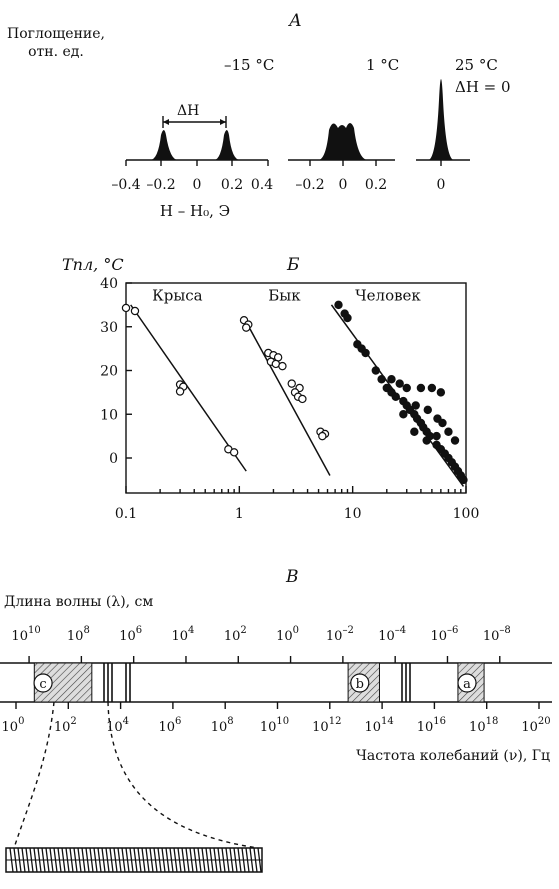  What do you see at coordinates (73, 721) in the screenshot?
I see `freq-tick-exponent: 2` at bounding box center [73, 721].